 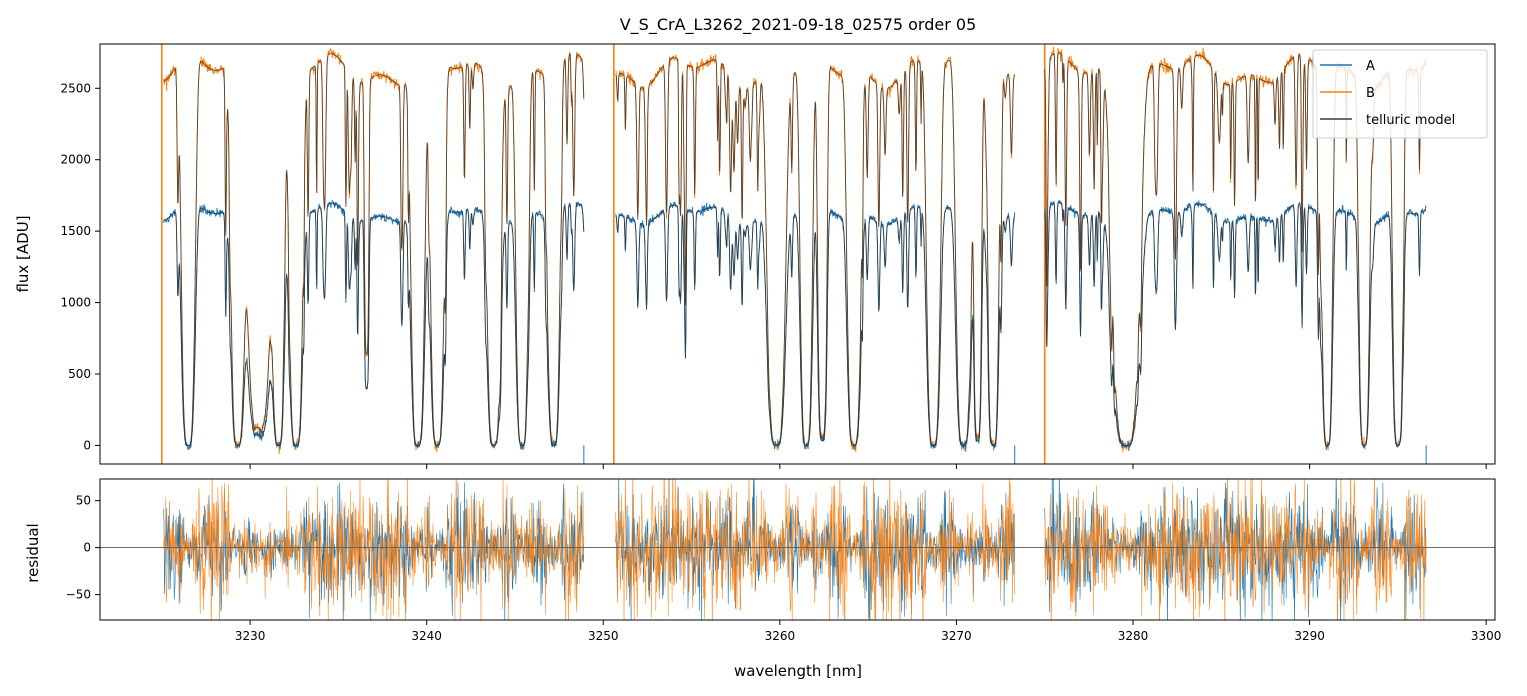 What do you see at coordinates (87, 445) in the screenshot?
I see `flux-ytick-label-0: 0` at bounding box center [87, 445].